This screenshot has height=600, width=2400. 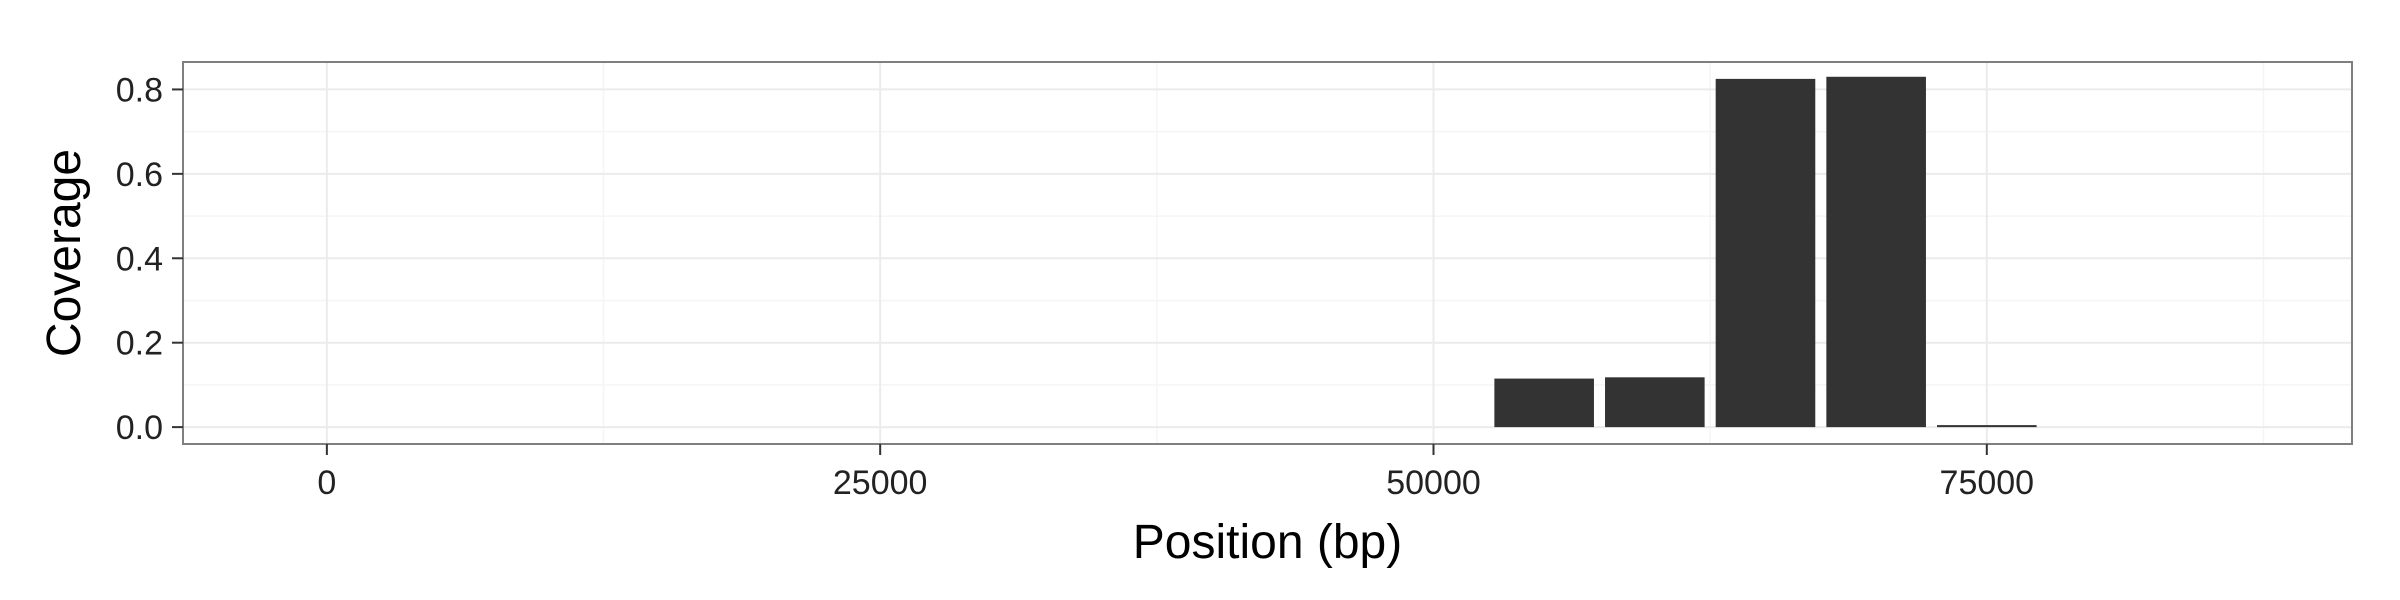 I want to click on y-axis-title: Coverage, so click(x=64, y=253).